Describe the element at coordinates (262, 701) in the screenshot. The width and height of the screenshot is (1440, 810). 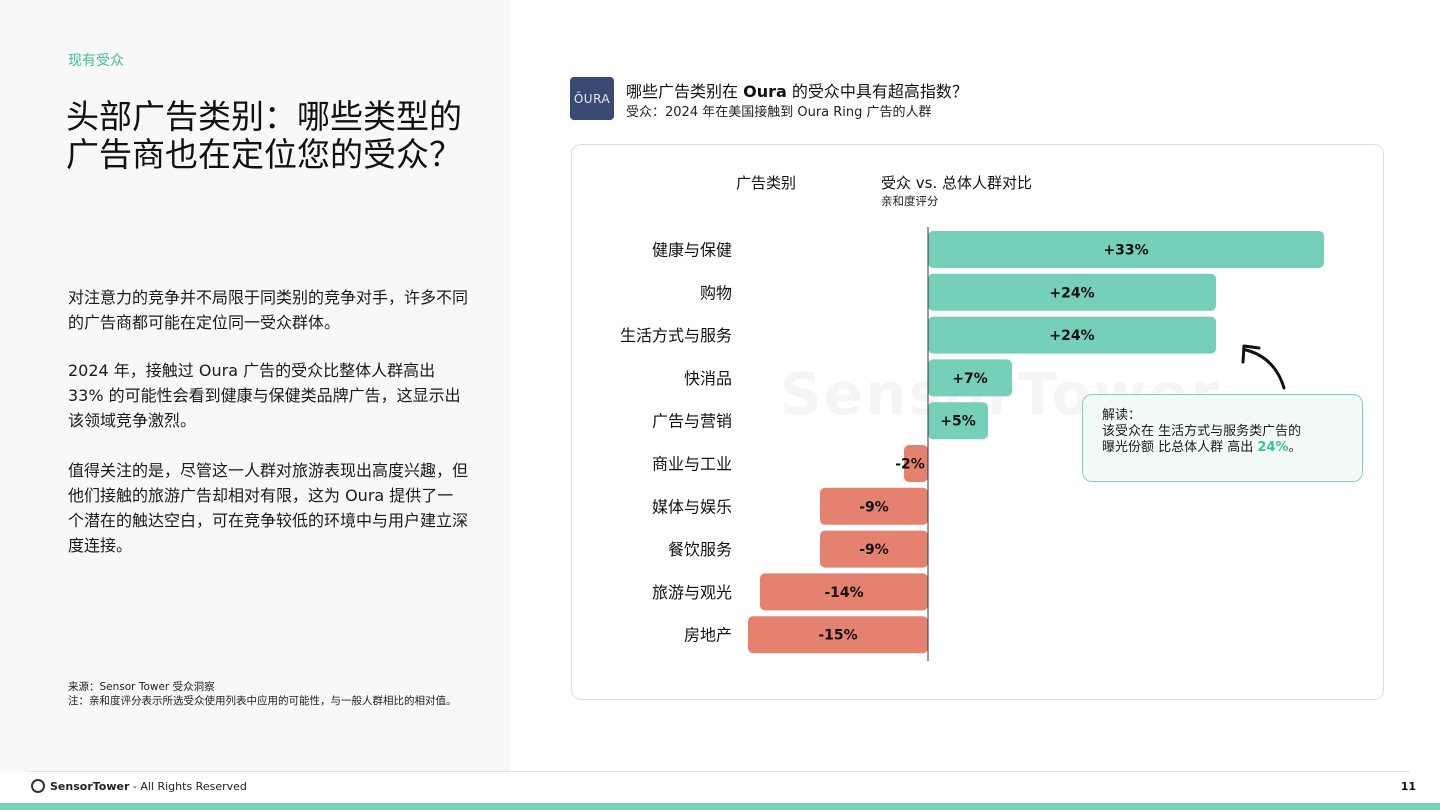
I see `note-line: 注：亲和度评分表示所选受众使用列表中应用的可能性，与一般人群相比的相对值。` at that location.